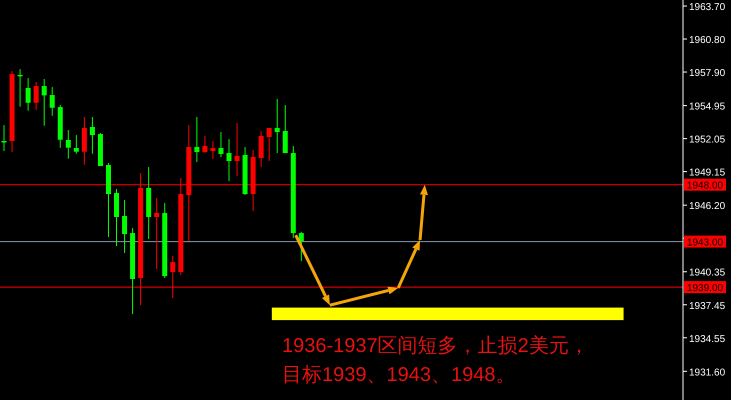  I want to click on annotation: 1936-1937区间短多，止损2美元，, so click(435, 345).